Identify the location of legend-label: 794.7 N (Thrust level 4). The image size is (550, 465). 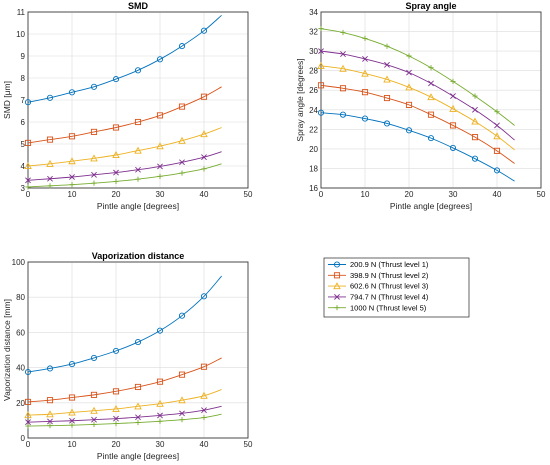
(389, 297).